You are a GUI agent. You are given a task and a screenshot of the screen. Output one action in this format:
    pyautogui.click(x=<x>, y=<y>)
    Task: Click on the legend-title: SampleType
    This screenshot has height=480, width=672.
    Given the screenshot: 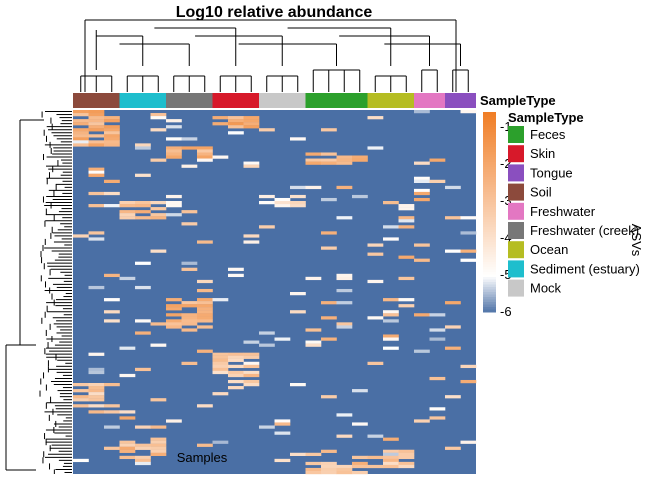 What is the action you would take?
    pyautogui.click(x=546, y=117)
    